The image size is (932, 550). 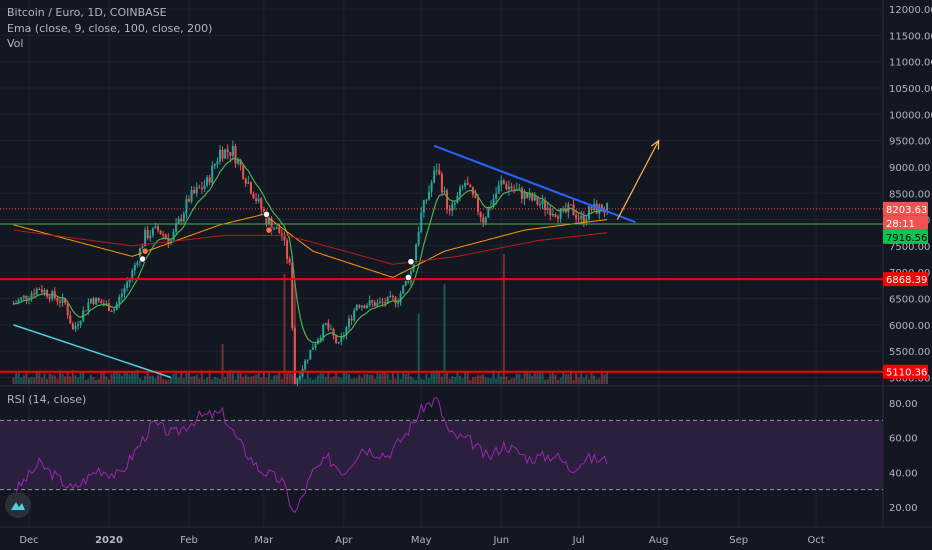 What do you see at coordinates (909, 168) in the screenshot?
I see `price-tick-label: 9000.00` at bounding box center [909, 168].